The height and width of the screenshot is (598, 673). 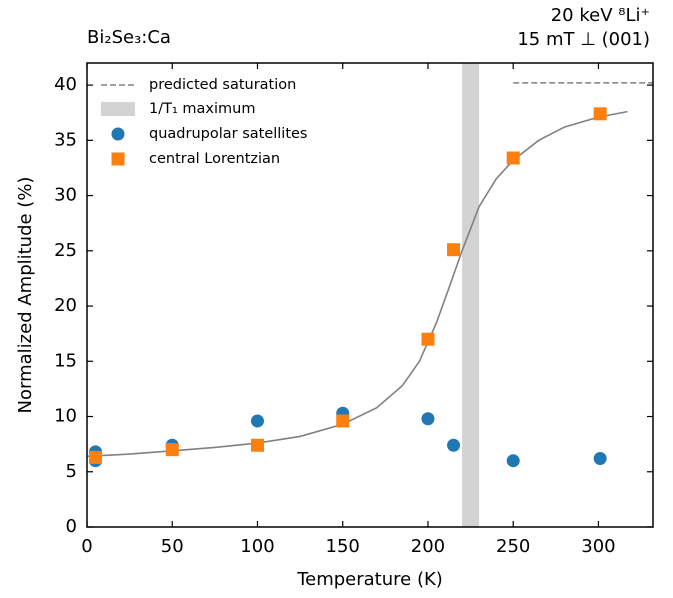 What do you see at coordinates (65, 250) in the screenshot?
I see `y-tick-label: 25` at bounding box center [65, 250].